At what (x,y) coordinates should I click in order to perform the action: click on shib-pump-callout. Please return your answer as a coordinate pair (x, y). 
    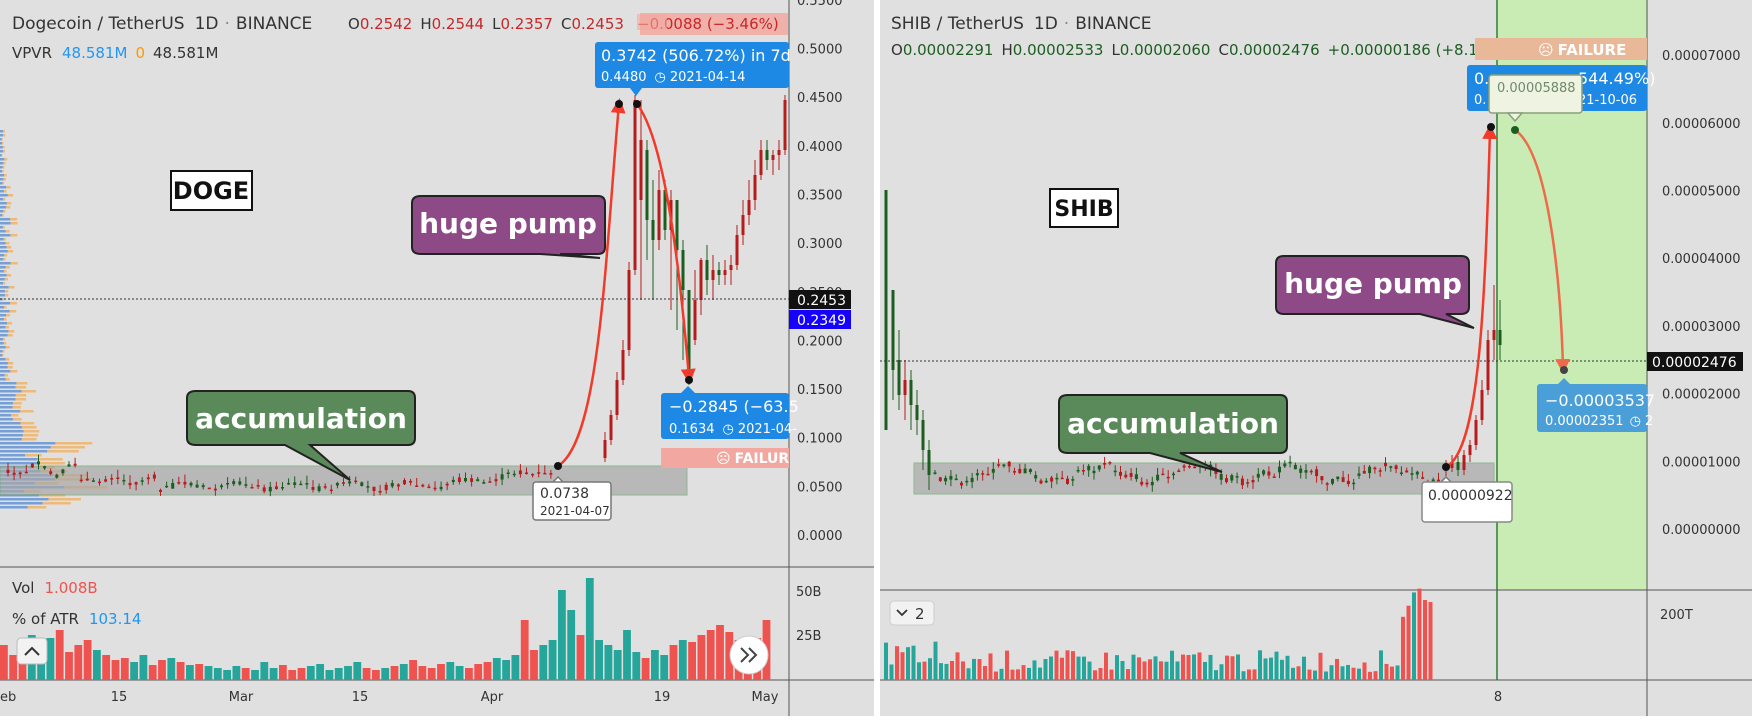
    Looking at the image, I should click on (1375, 292).